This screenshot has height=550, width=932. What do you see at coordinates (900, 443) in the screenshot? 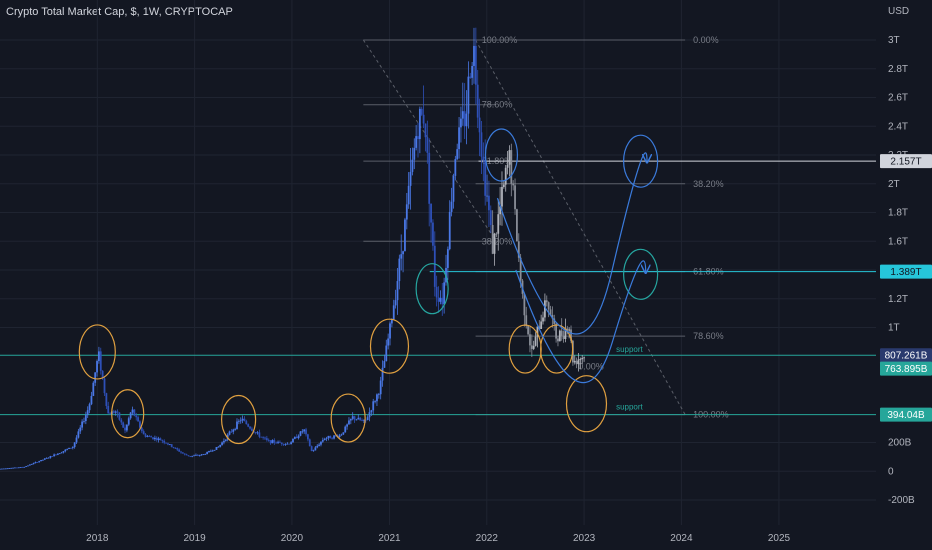
I see `y-tick-label: 200B` at bounding box center [900, 443].